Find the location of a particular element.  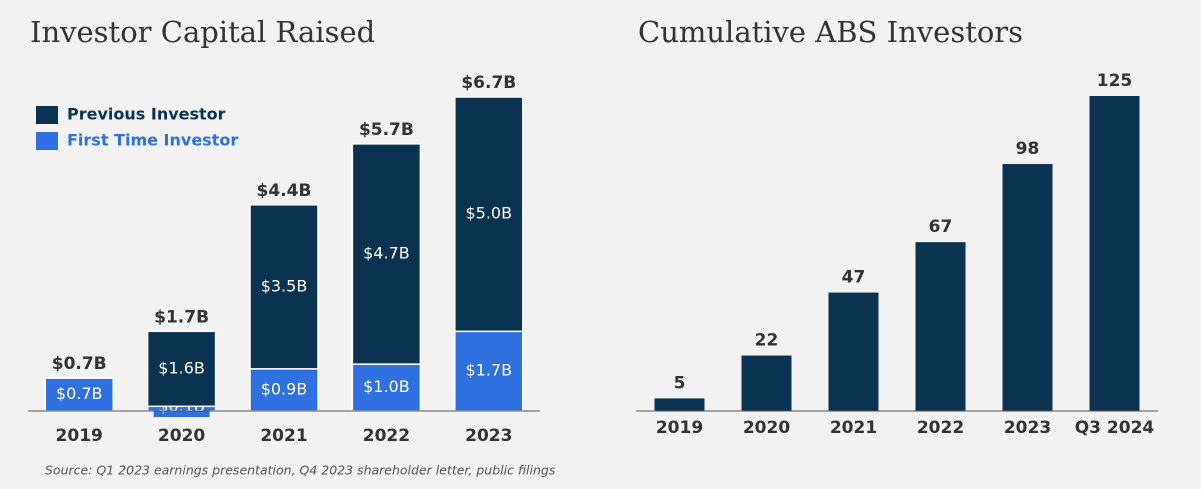

segment-label: $0.9B is located at coordinates (284, 388).